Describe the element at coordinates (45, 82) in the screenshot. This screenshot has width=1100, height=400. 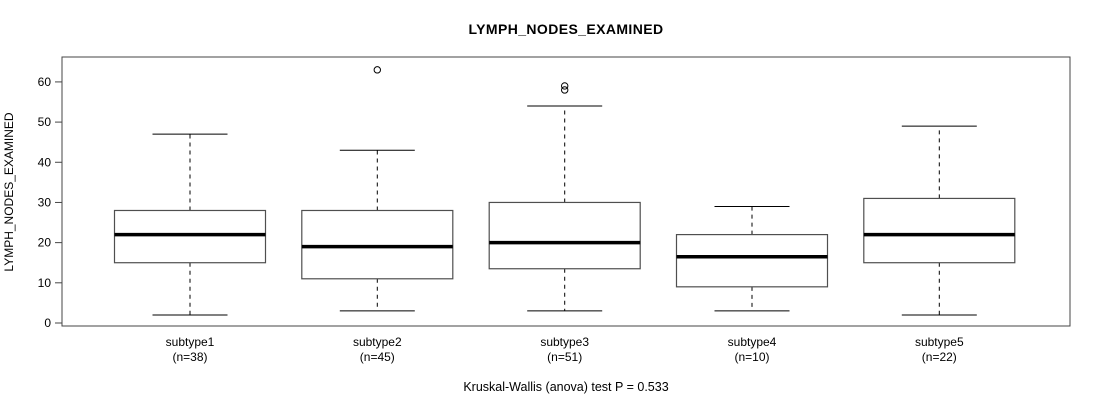
I see `y-tick-label: 60` at that location.